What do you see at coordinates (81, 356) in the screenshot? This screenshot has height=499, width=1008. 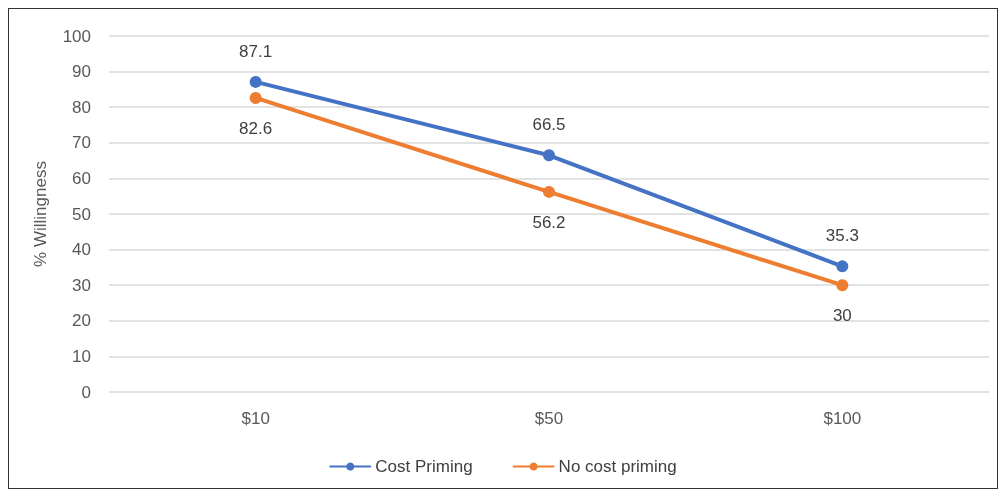 I see `y-tick-label: 10` at bounding box center [81, 356].